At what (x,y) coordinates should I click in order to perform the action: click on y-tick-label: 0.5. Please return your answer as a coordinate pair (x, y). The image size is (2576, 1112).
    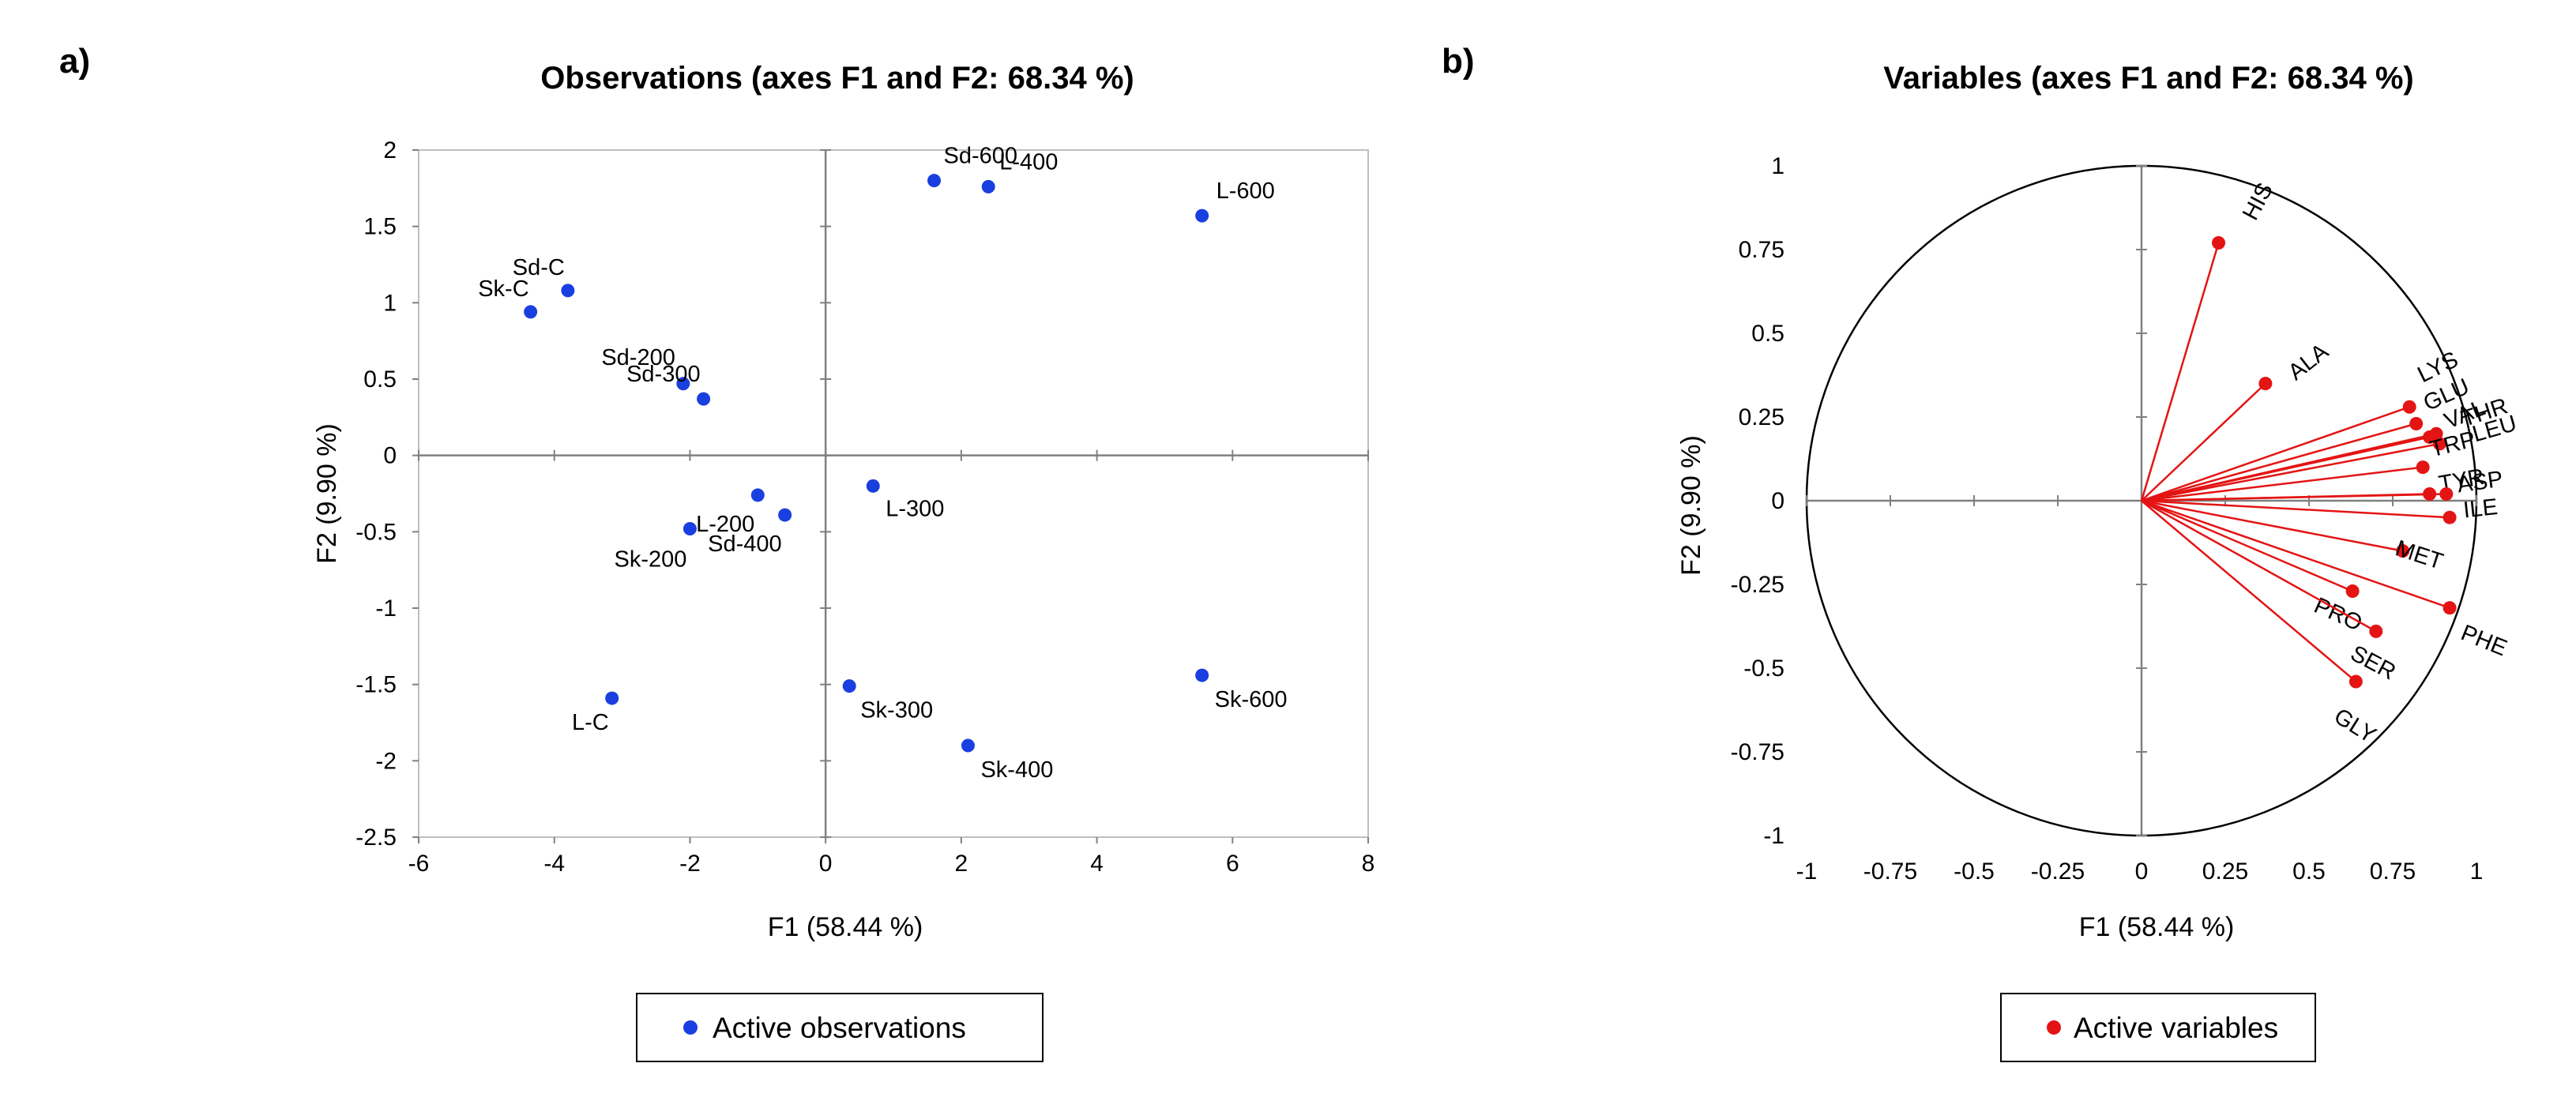
    Looking at the image, I should click on (380, 379).